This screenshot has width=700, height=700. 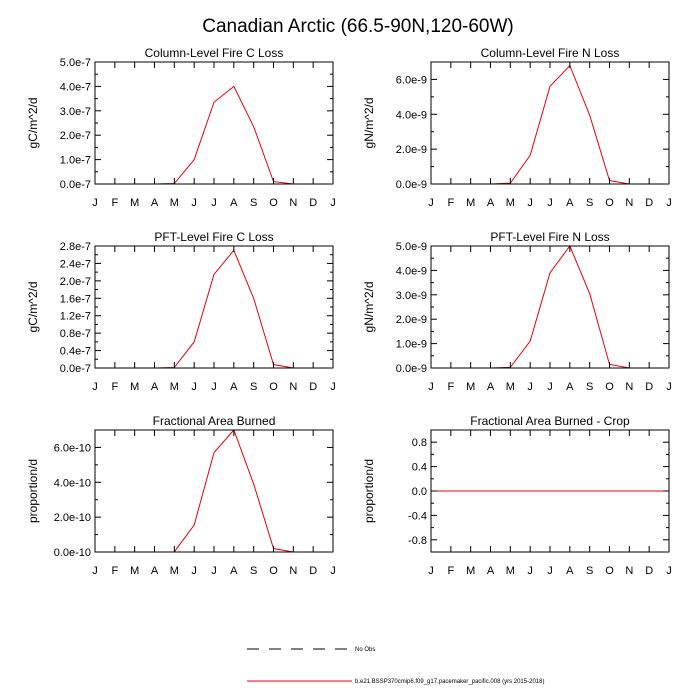 What do you see at coordinates (550, 53) in the screenshot?
I see `panel-title: Column-Level Fire N Loss` at bounding box center [550, 53].